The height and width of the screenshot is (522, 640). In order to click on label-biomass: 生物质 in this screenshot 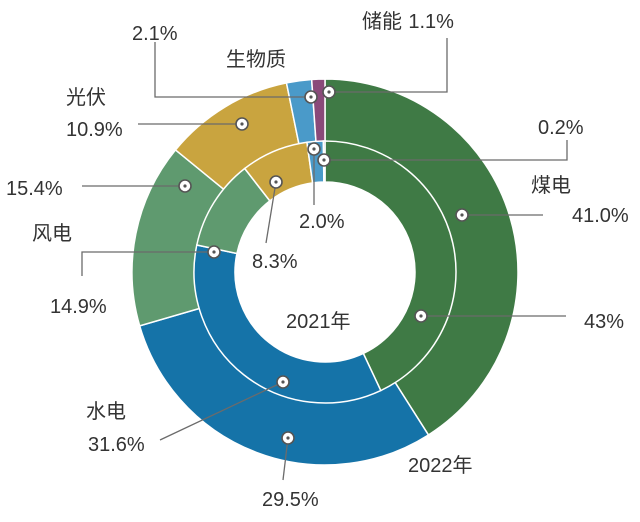, I will do `click(256, 59)`.